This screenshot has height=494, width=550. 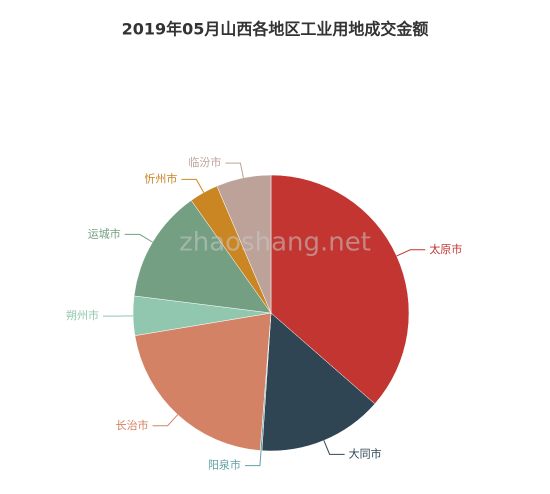 I want to click on pie-slice, so click(x=203, y=382).